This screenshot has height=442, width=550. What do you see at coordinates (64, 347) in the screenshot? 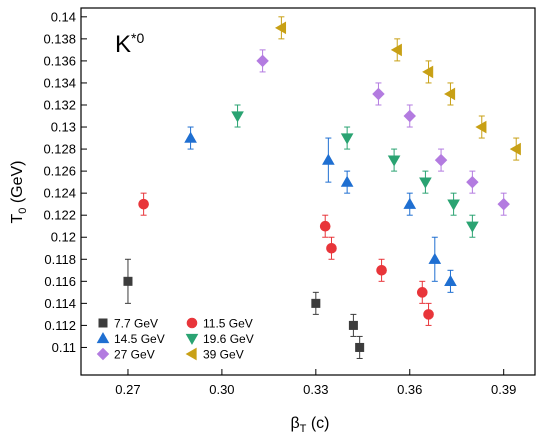
I see `y-tick-label: 0.11` at bounding box center [64, 347].